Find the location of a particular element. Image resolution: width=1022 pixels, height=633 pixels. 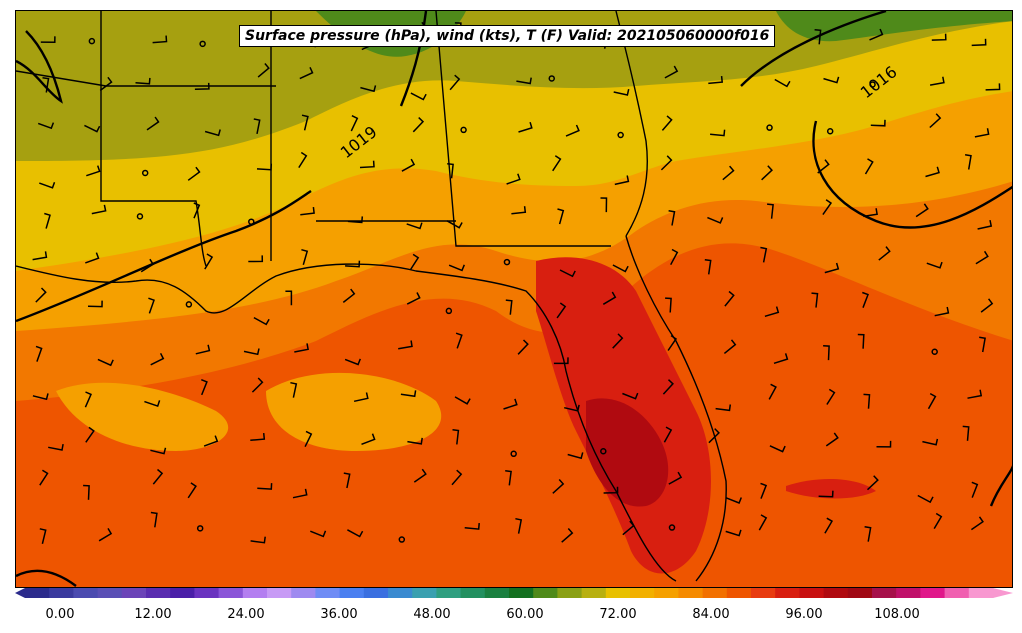

colorbar-extend-low is located at coordinates (20, 593).